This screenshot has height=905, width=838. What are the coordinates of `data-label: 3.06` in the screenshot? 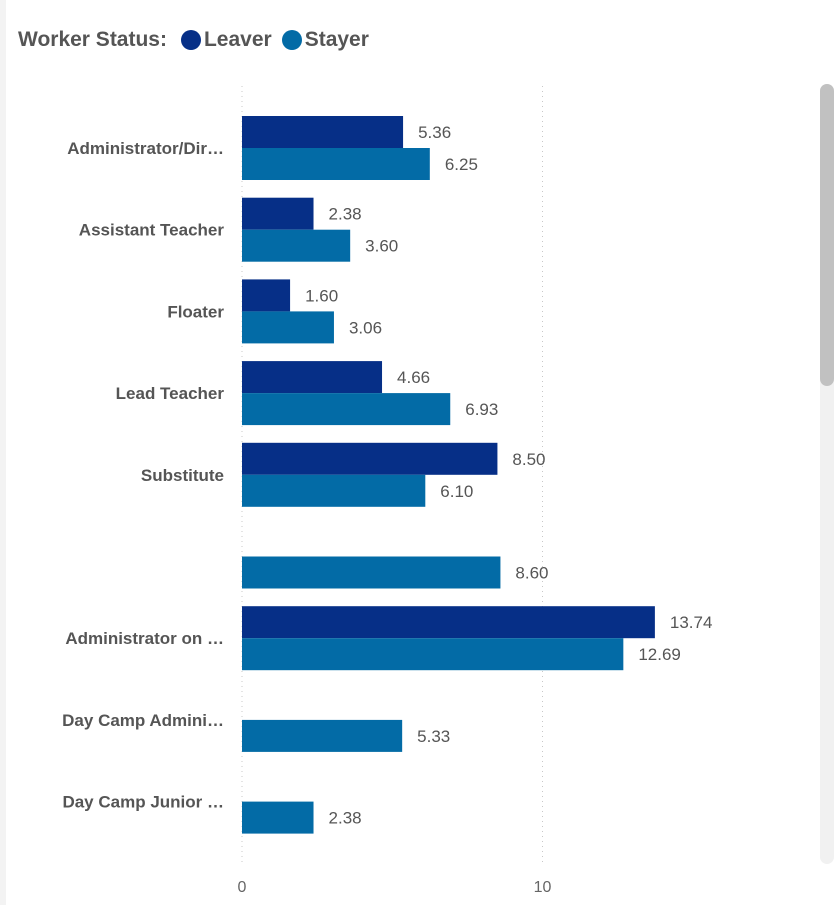 It's located at (365, 327).